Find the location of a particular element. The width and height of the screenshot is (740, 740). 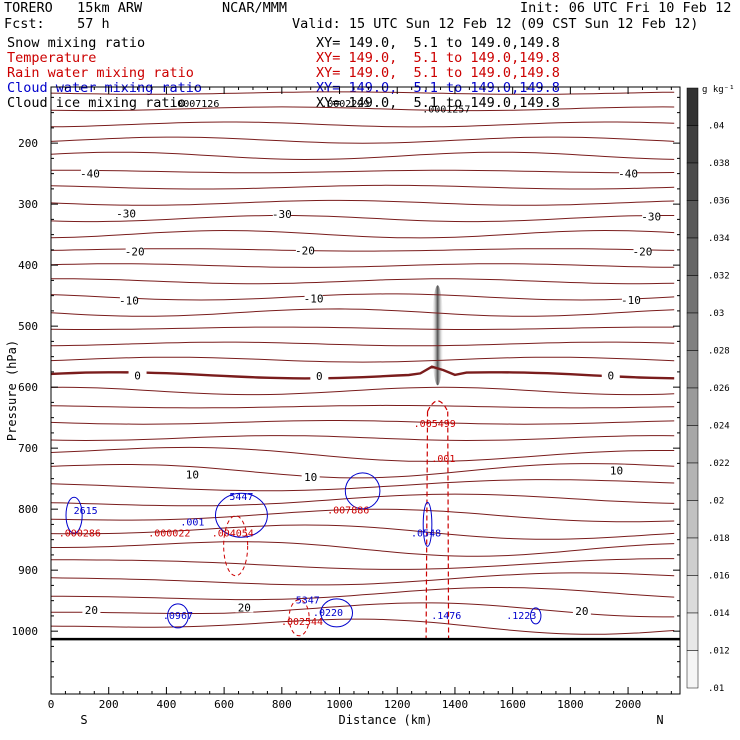

temperature-label: 20 is located at coordinates (244, 607).